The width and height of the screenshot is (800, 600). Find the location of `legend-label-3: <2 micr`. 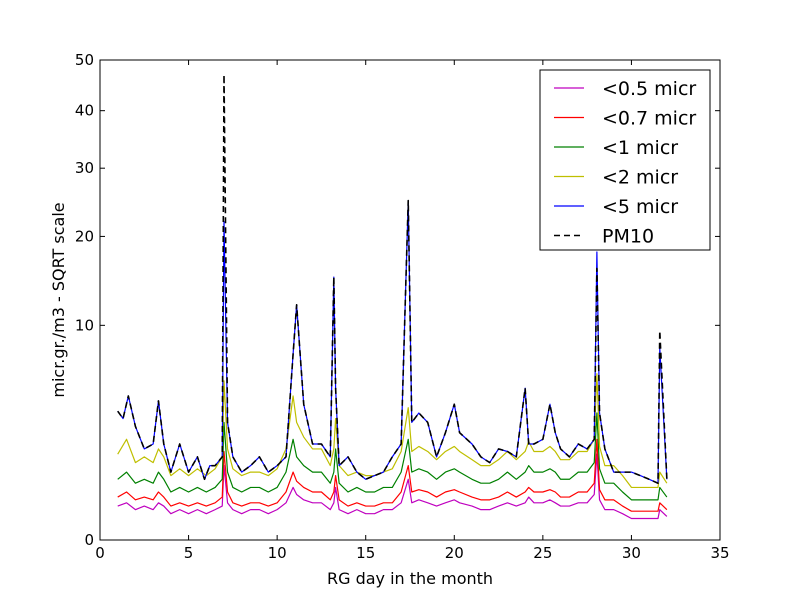

legend-label-3: <2 micr is located at coordinates (640, 178).